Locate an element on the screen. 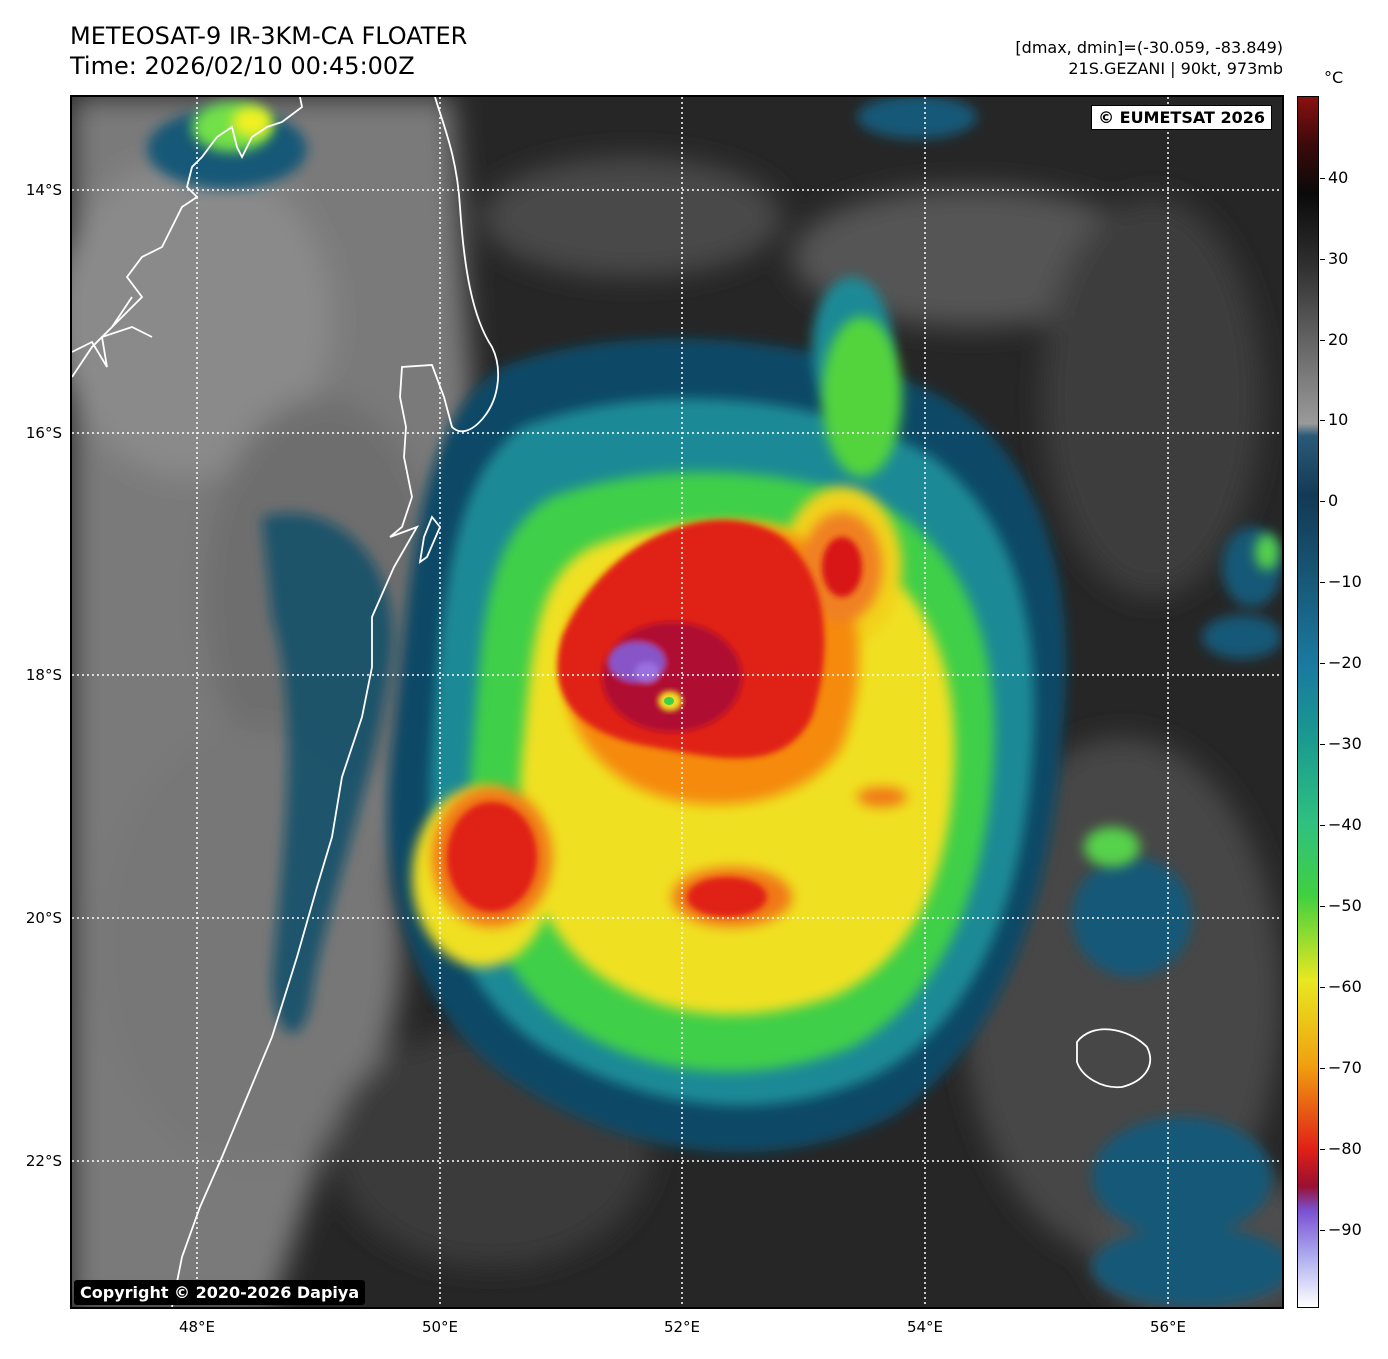 The width and height of the screenshot is (1388, 1359). colorbar-label-minus70: −70 is located at coordinates (1345, 1067).